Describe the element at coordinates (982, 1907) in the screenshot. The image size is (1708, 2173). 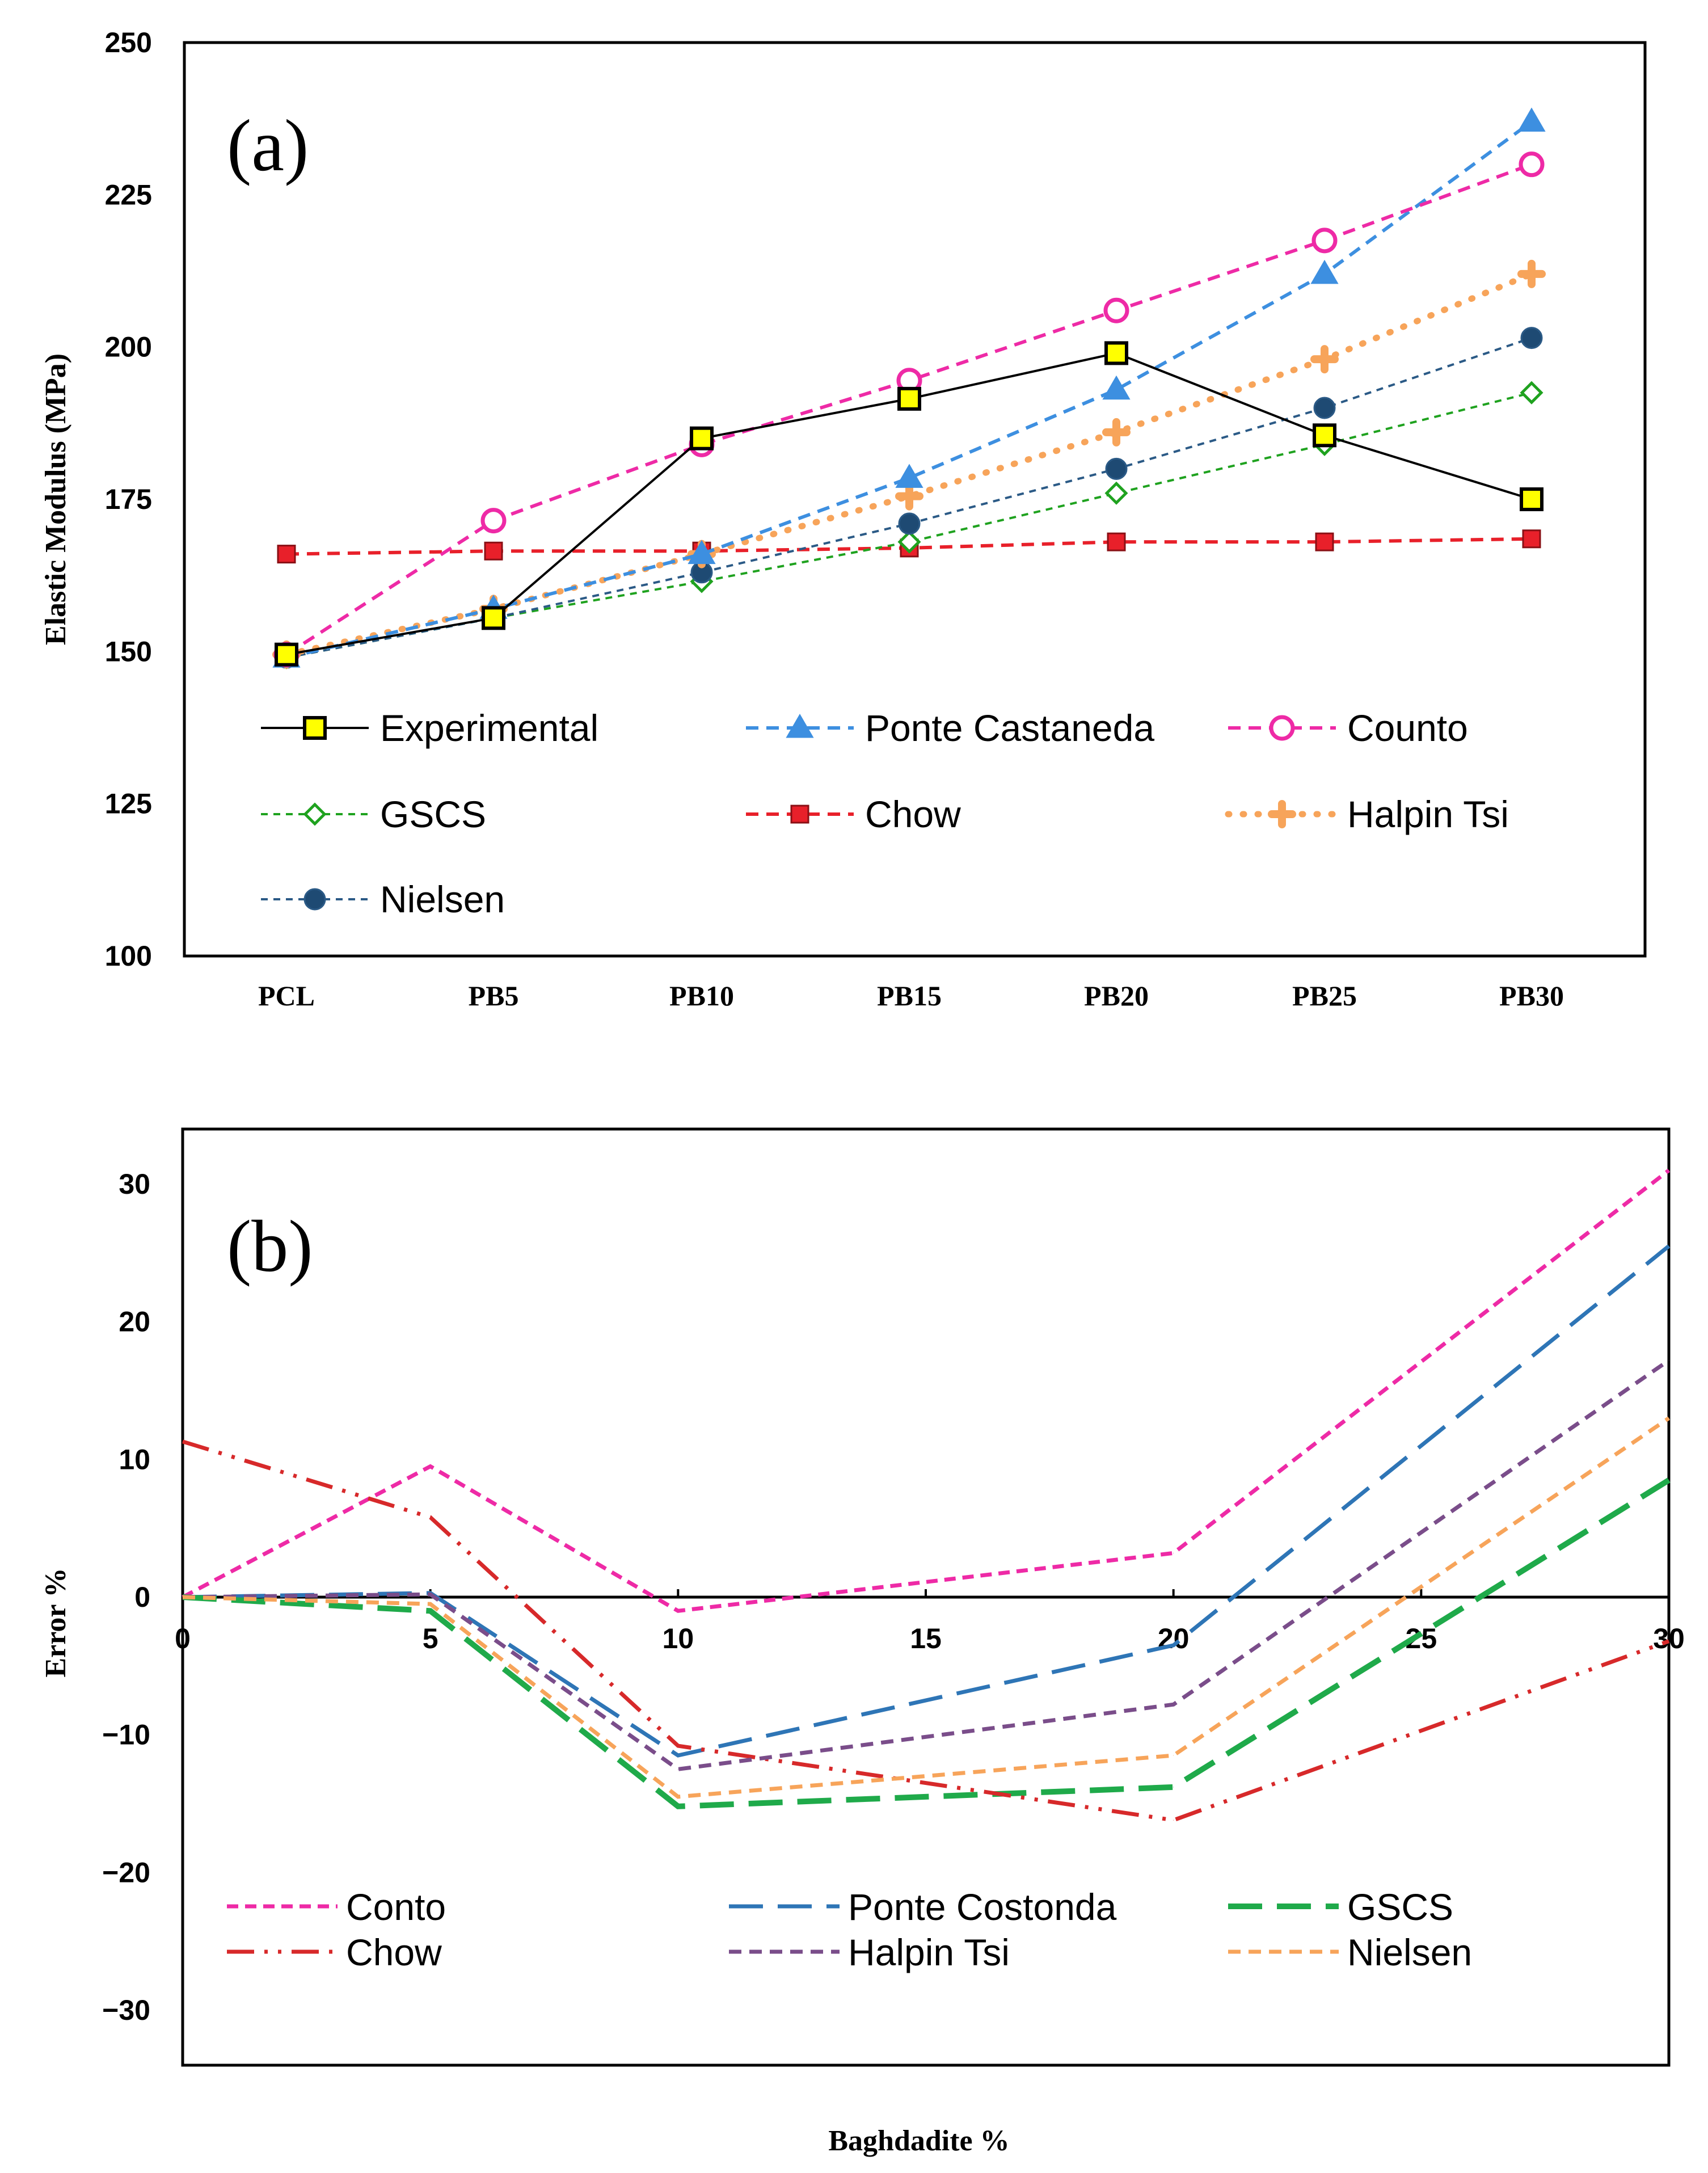
I see `legend-label-ponte-costonda: Ponte Costonda` at that location.